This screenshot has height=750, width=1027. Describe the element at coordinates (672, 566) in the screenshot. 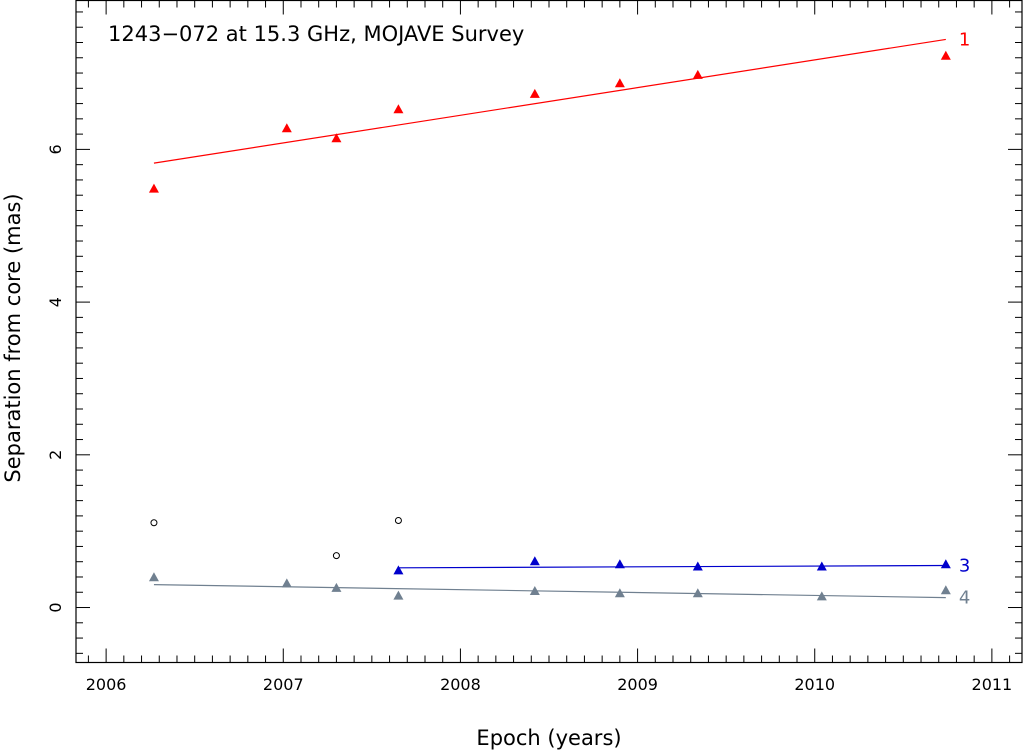

I see `series-3-fit-line` at that location.